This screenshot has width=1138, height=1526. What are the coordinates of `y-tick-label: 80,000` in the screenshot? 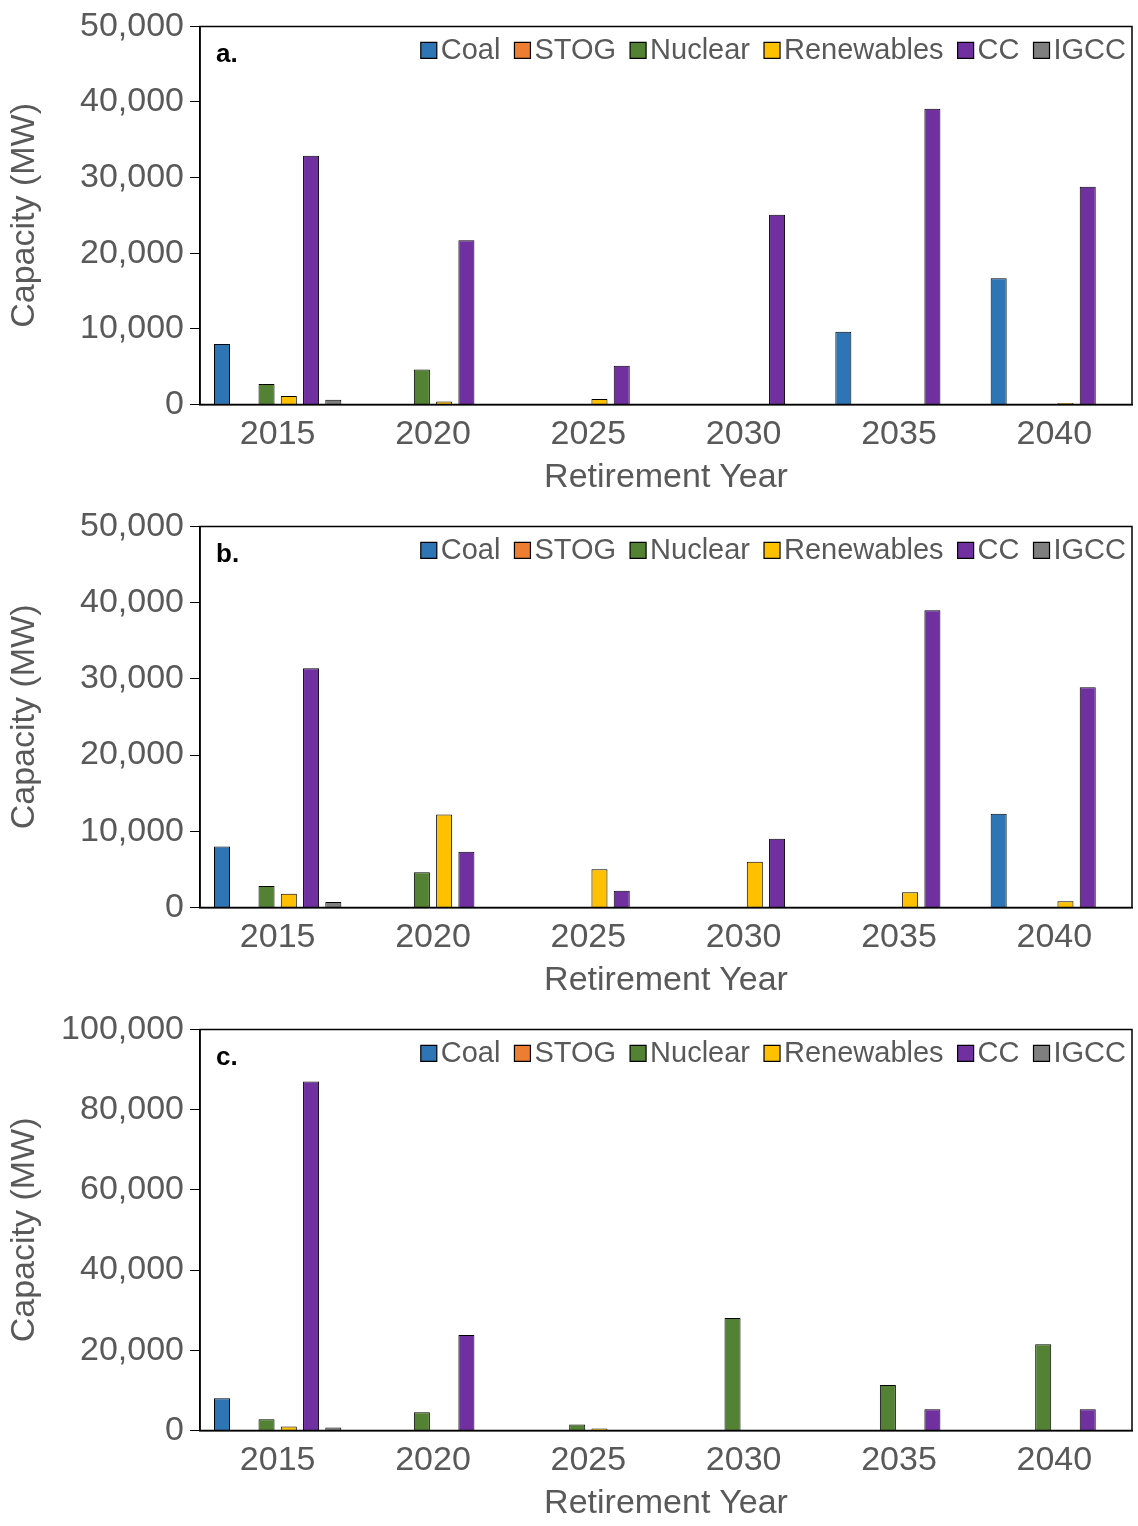 It's located at (132, 1106).